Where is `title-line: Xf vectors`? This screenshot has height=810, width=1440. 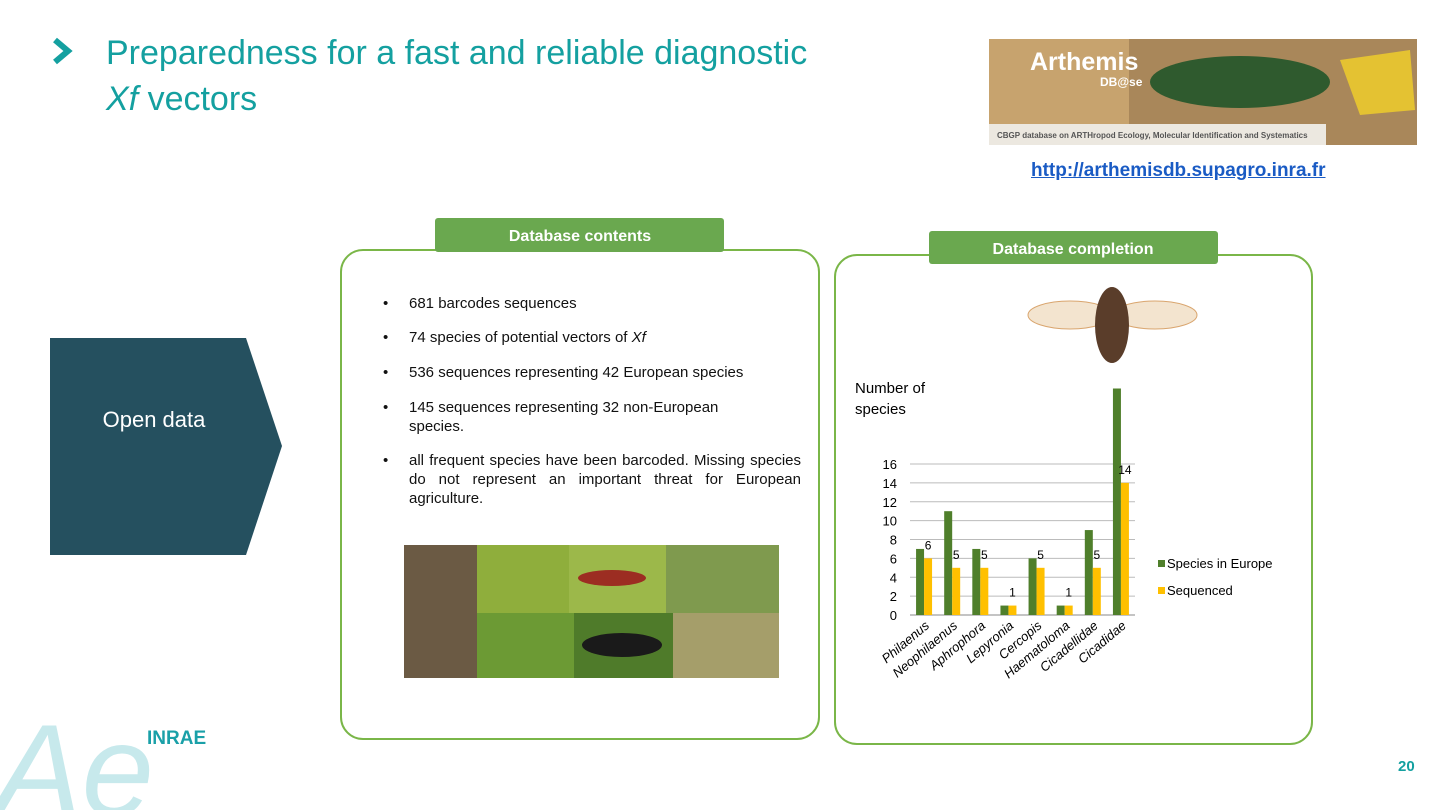 title-line: Xf vectors is located at coordinates (456, 99).